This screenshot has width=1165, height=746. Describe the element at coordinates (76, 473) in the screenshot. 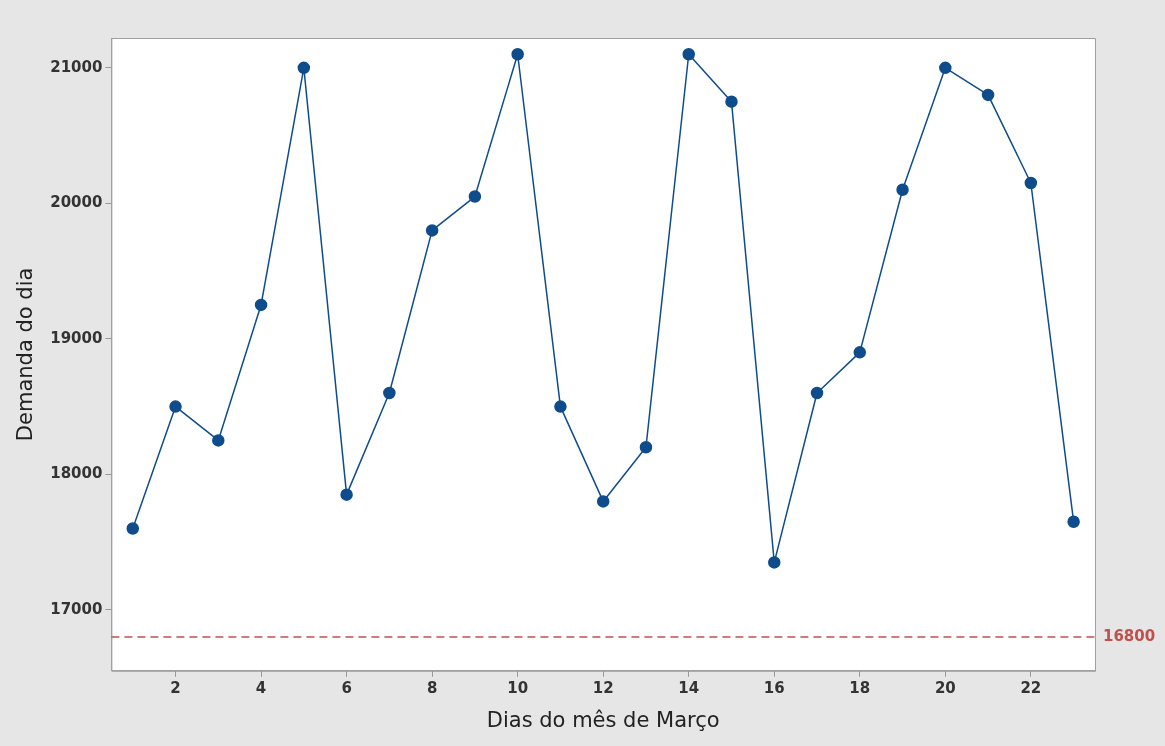

I see `y-tick-label: 18000` at that location.